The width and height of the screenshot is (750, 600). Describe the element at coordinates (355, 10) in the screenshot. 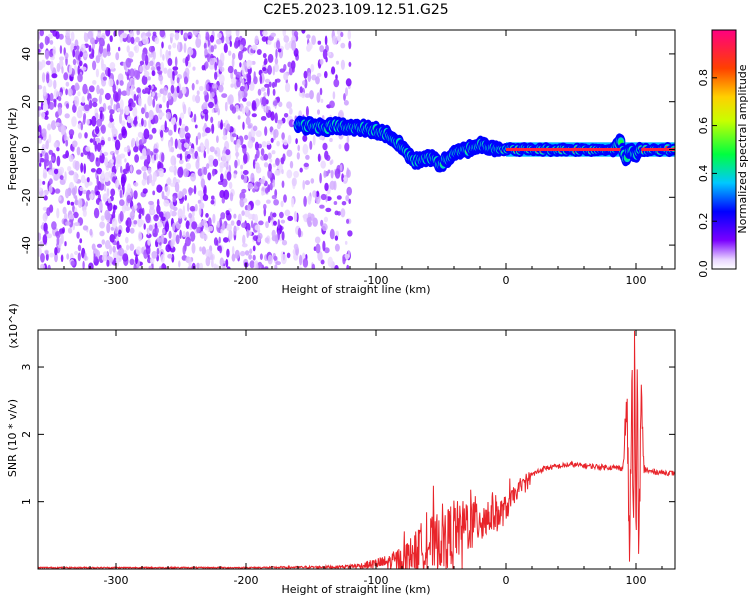

I see `chart-title: C2E5.2023.109.12.51.G25` at that location.